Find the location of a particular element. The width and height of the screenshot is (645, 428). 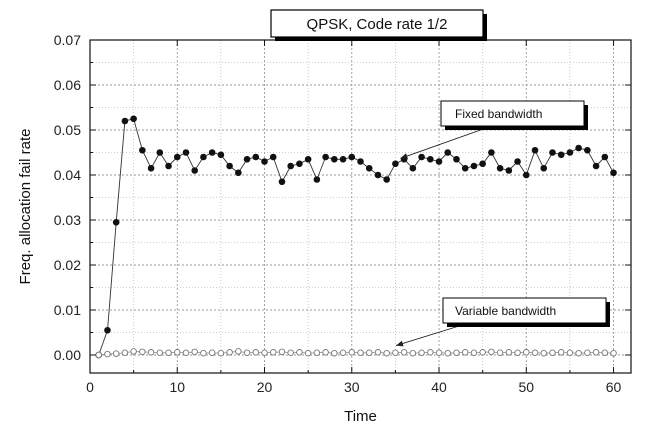

chart-title: QPSK, Code rate 1/2 is located at coordinates (378, 25).